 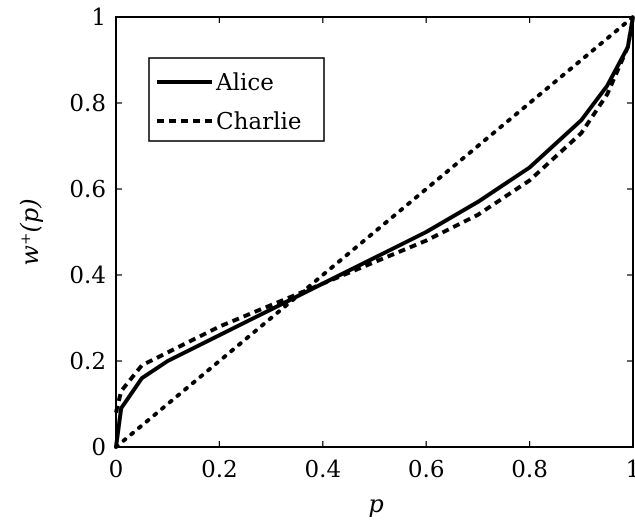 I want to click on y-tick-label: 0.2, so click(x=87, y=362).